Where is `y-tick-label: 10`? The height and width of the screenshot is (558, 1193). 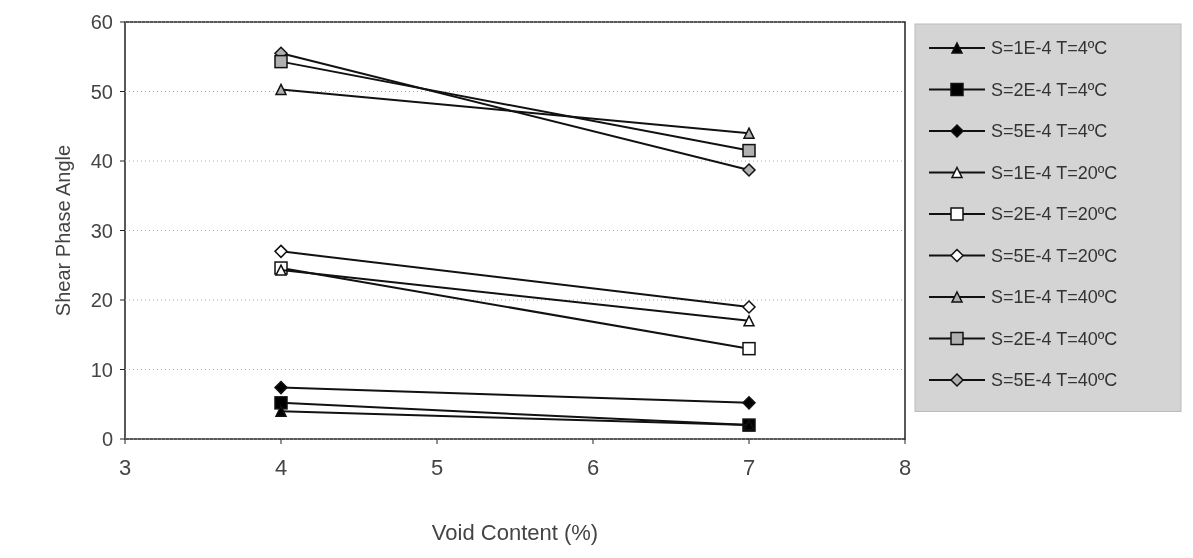
y-tick-label: 10 is located at coordinates (101, 369).